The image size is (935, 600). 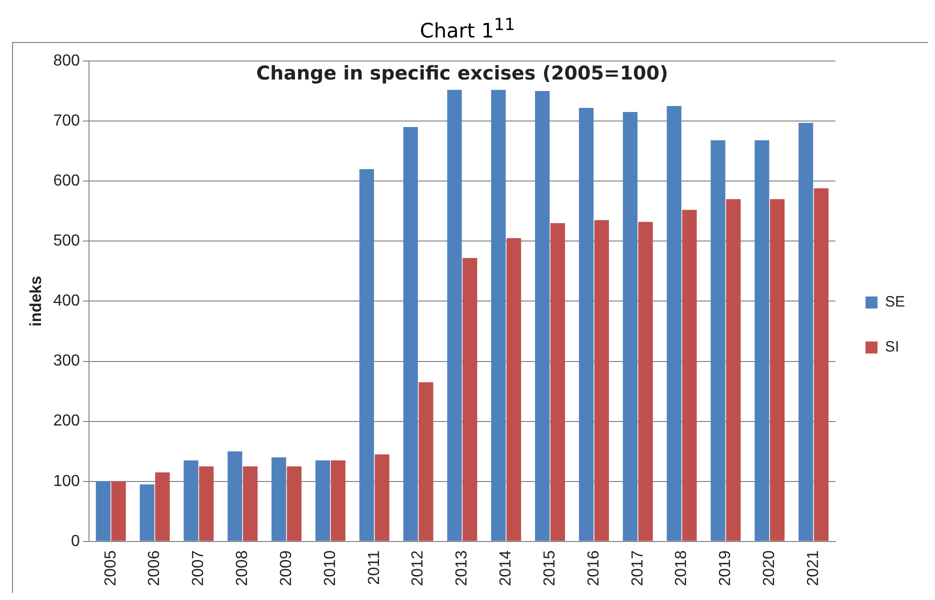 What do you see at coordinates (462, 73) in the screenshot?
I see `chart-subtitle: Change in specific excises (2005=100)` at bounding box center [462, 73].